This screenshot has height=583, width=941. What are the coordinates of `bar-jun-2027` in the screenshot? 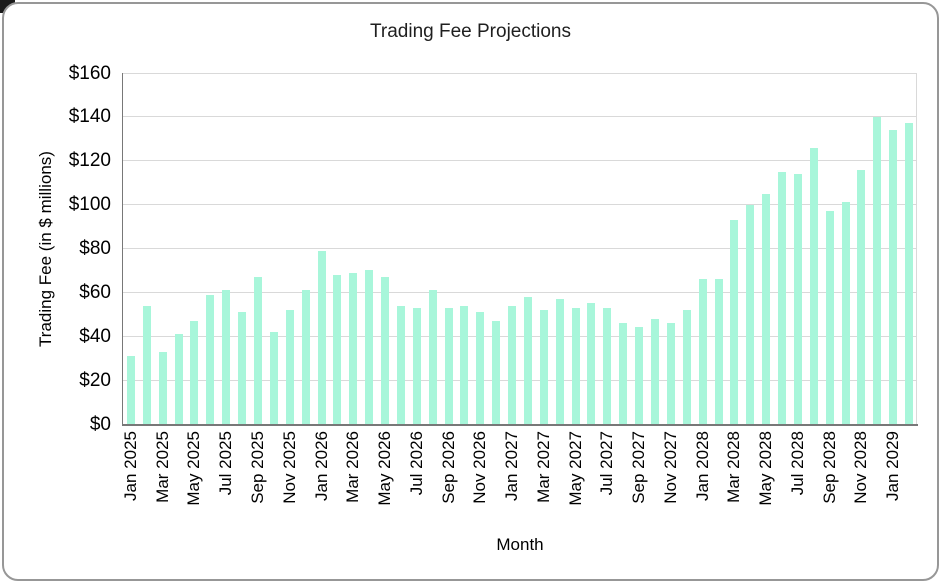 It's located at (591, 363).